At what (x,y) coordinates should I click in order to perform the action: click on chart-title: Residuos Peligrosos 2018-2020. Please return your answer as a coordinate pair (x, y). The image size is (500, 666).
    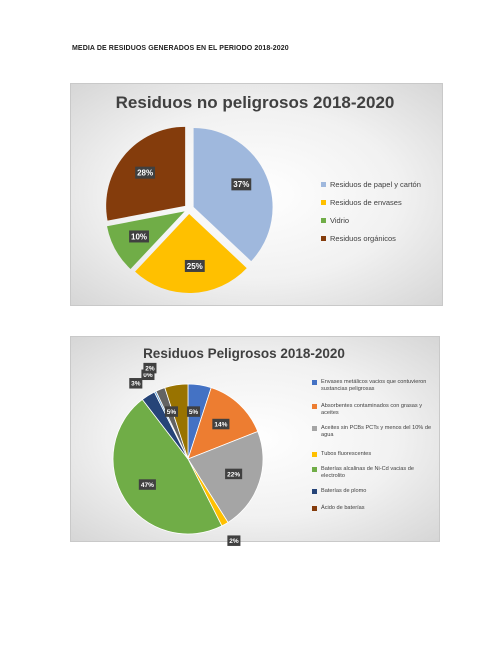
    Looking at the image, I should click on (244, 353).